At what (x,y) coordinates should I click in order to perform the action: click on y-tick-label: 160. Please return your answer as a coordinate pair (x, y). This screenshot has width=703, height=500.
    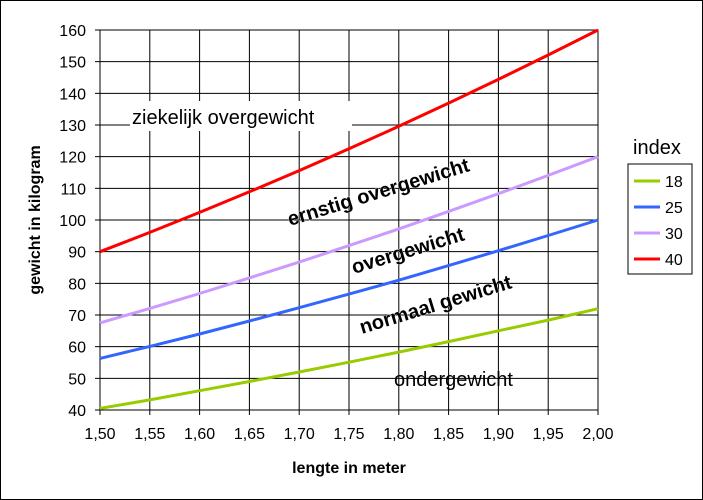
    Looking at the image, I should click on (72, 31).